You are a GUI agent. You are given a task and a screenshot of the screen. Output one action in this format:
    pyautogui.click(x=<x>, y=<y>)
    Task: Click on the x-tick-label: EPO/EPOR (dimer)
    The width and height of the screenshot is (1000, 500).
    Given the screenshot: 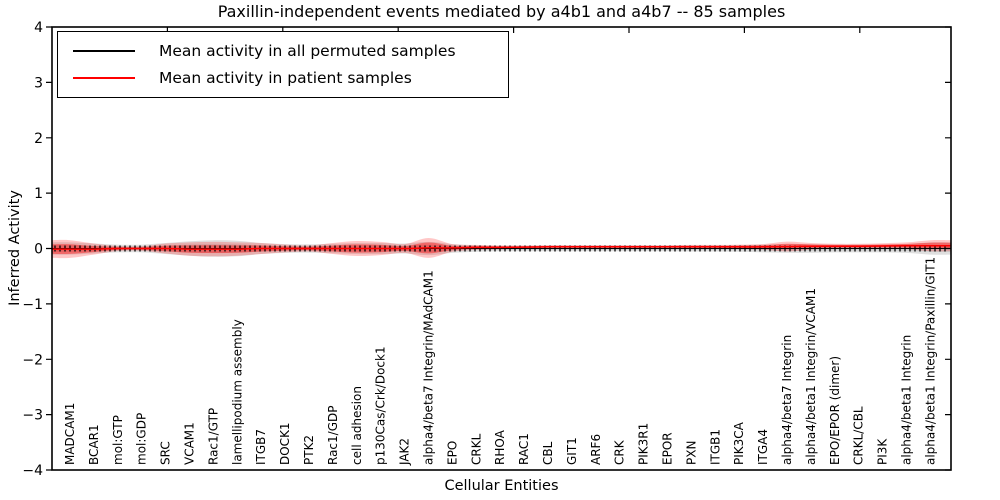 What is the action you would take?
    pyautogui.click(x=835, y=410)
    